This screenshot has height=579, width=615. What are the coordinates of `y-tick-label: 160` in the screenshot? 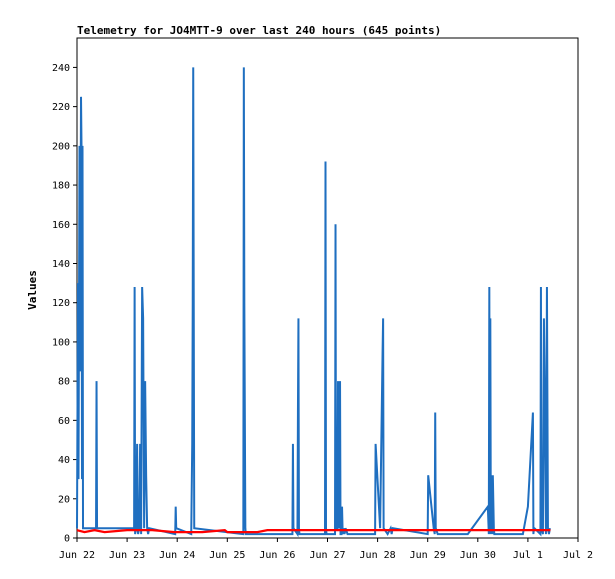 It's located at (61, 225).